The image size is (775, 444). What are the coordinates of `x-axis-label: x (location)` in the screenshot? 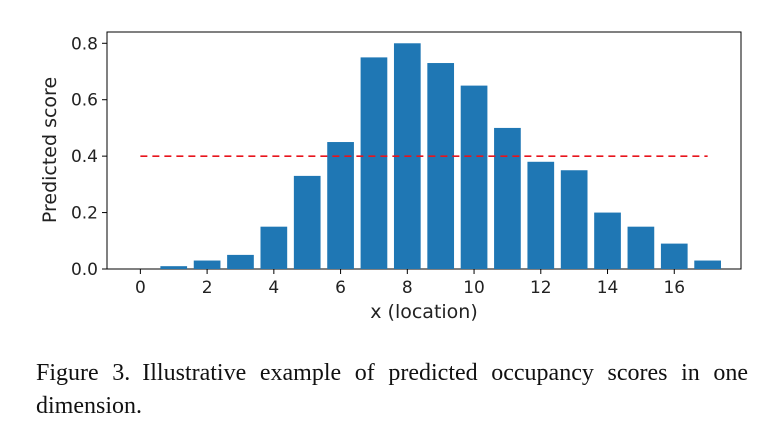 It's located at (424, 312).